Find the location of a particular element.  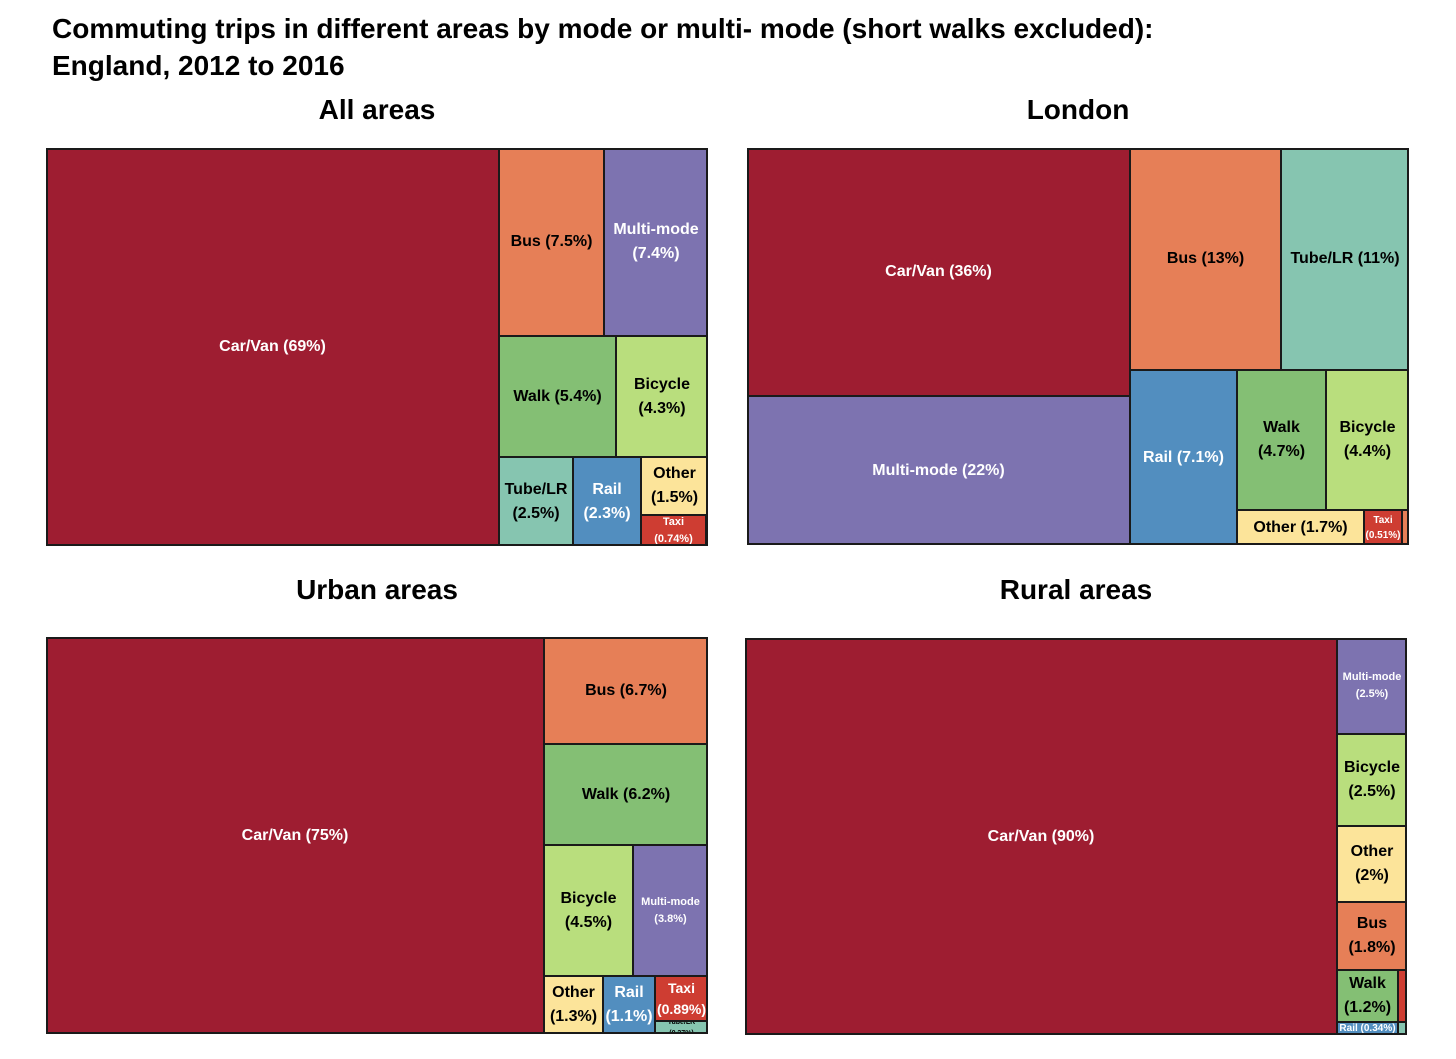

tile-label: Multi-mode (7.4%) is located at coordinates (656, 241).